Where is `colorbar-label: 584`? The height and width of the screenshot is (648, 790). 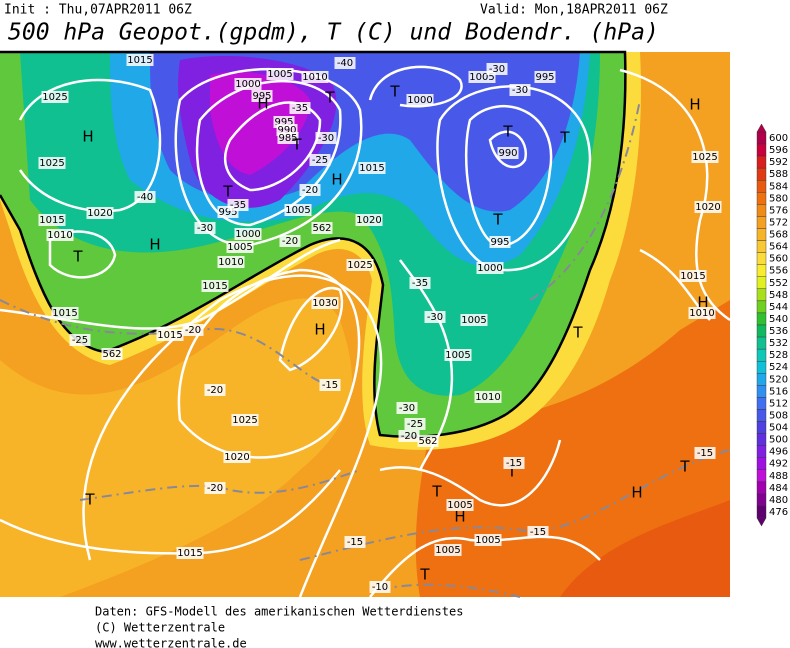
colorbar-label: 584 is located at coordinates (778, 186).